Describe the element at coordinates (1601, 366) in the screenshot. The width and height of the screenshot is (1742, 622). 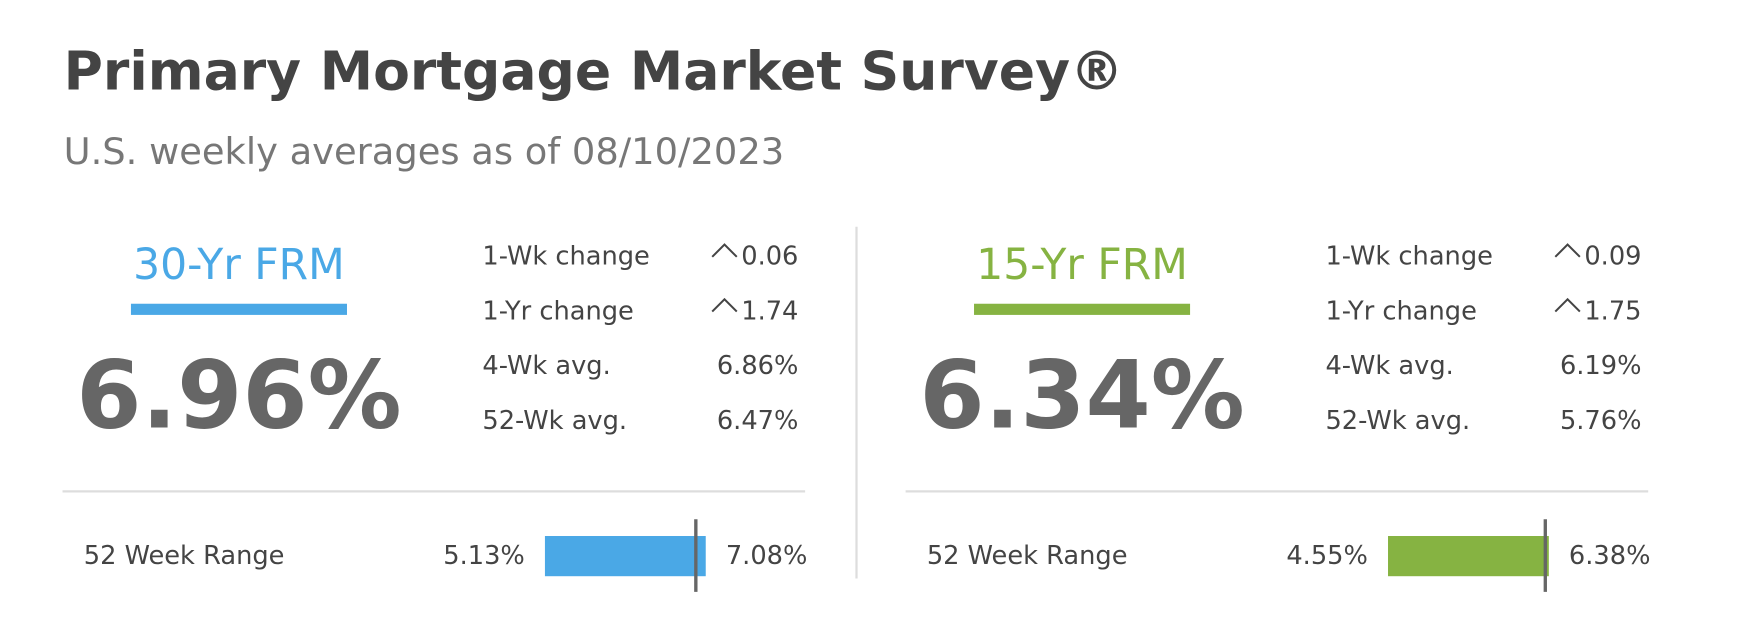
I see `stat-value: 6.19%` at that location.